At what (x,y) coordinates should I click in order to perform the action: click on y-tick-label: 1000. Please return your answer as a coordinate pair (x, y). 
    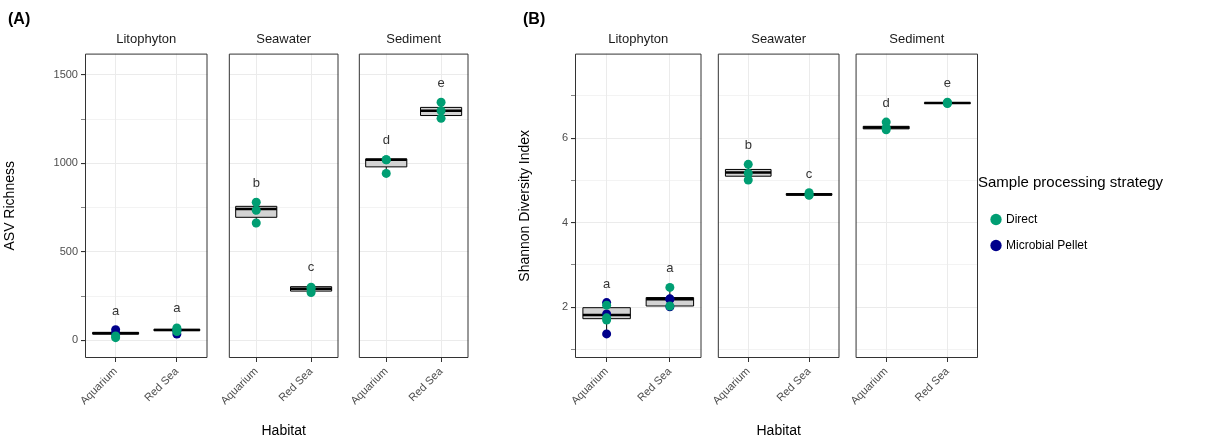
    Looking at the image, I should click on (65, 162).